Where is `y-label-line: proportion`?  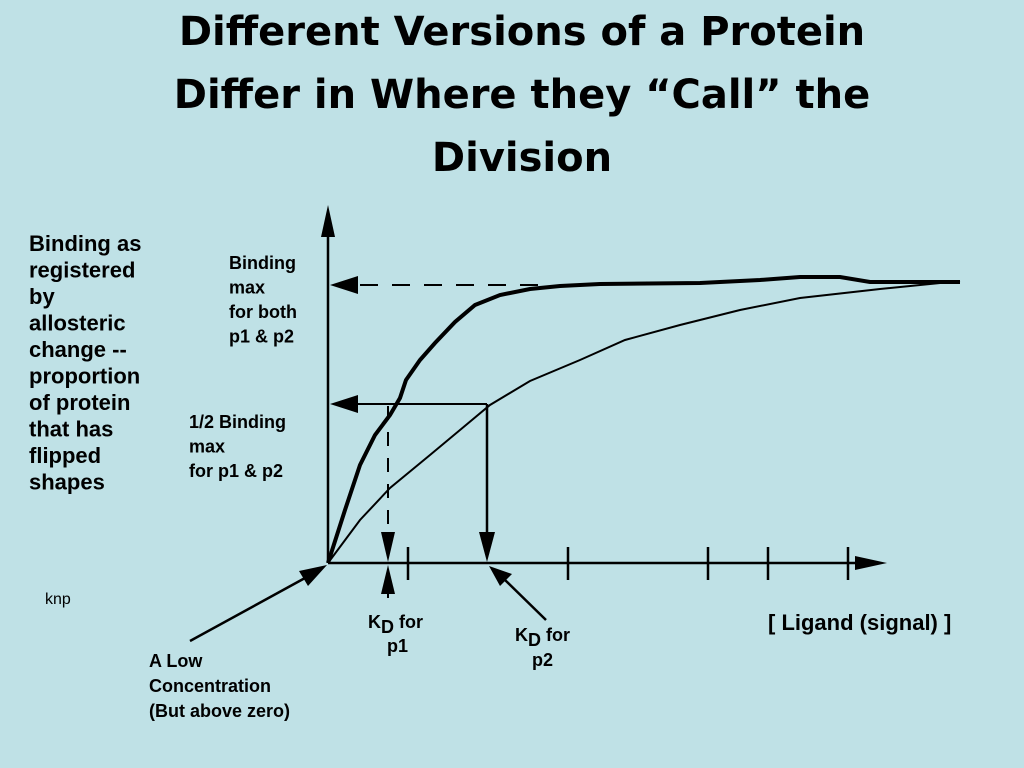
y-label-line: proportion is located at coordinates (84, 376).